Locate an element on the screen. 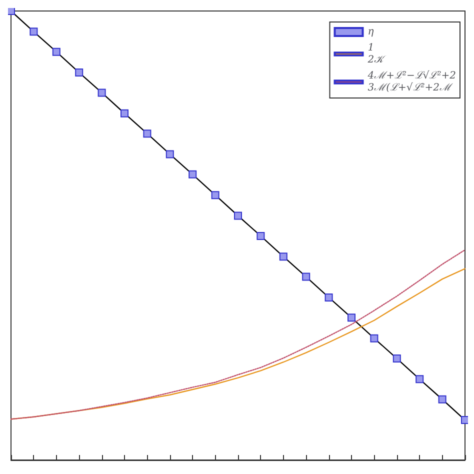  legend-label: 1 2𝒦 is located at coordinates (377, 54).